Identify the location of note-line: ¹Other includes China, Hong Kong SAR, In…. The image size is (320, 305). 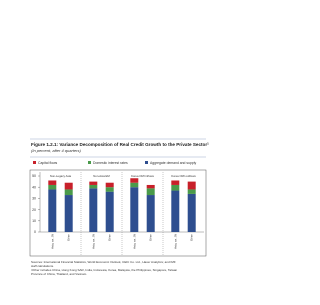
(104, 270).